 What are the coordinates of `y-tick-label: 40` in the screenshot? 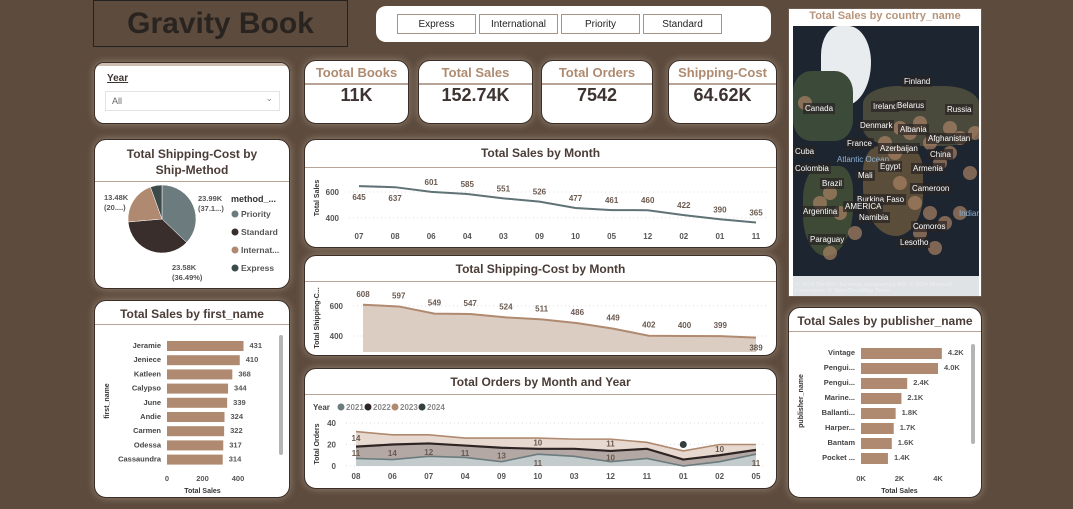 It's located at (331, 423).